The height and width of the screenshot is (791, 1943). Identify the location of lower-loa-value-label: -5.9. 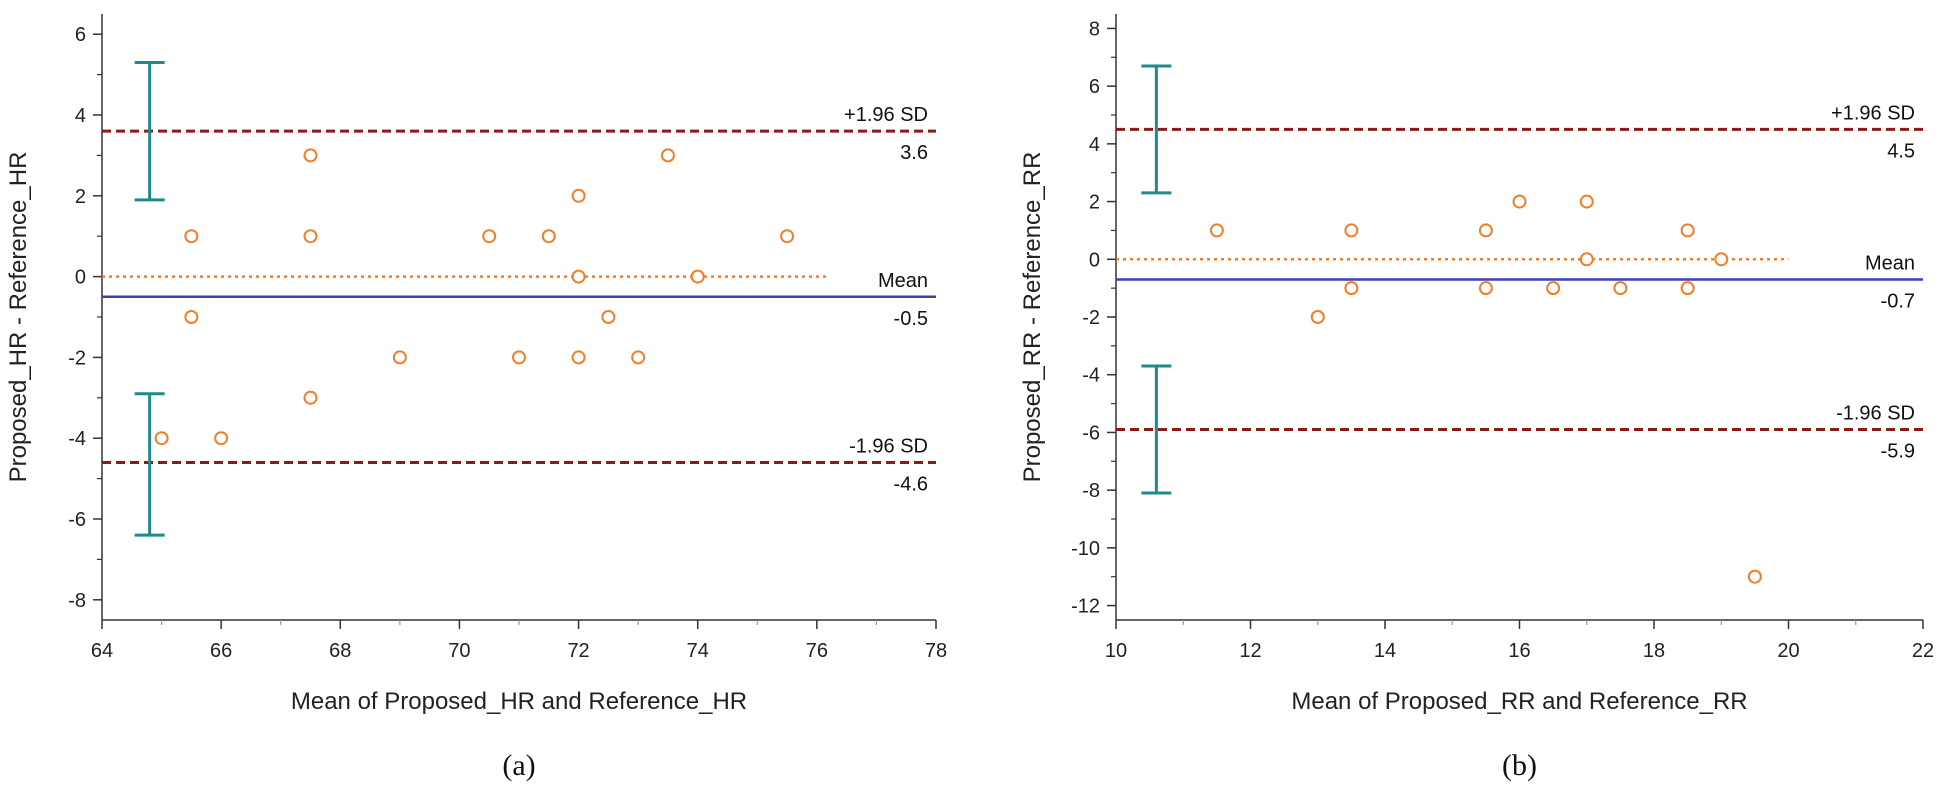
(1898, 452).